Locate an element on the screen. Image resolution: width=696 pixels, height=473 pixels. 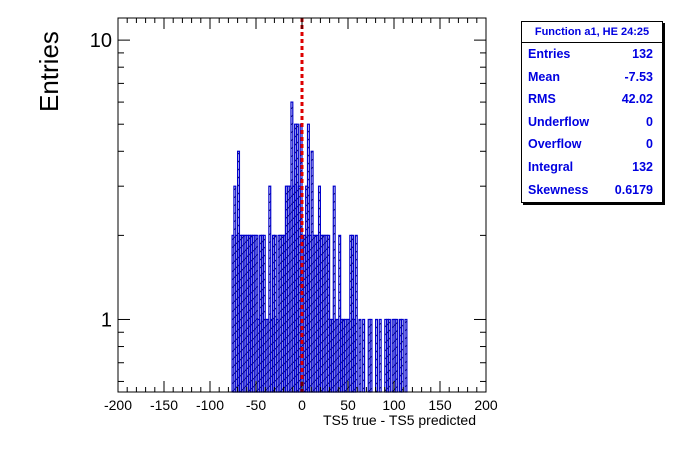
stats-label: Underflow is located at coordinates (559, 121).